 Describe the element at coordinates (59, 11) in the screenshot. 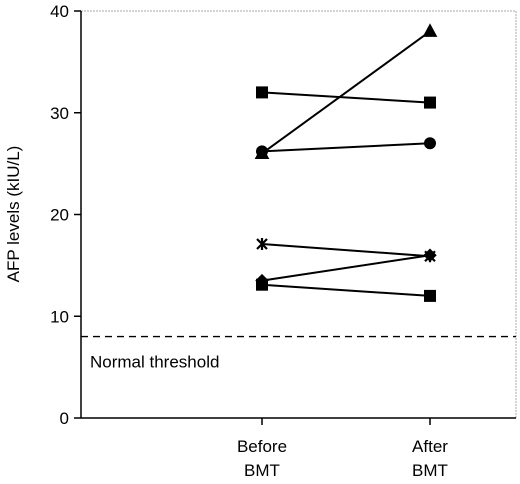

I see `y-tick-label: 40` at that location.